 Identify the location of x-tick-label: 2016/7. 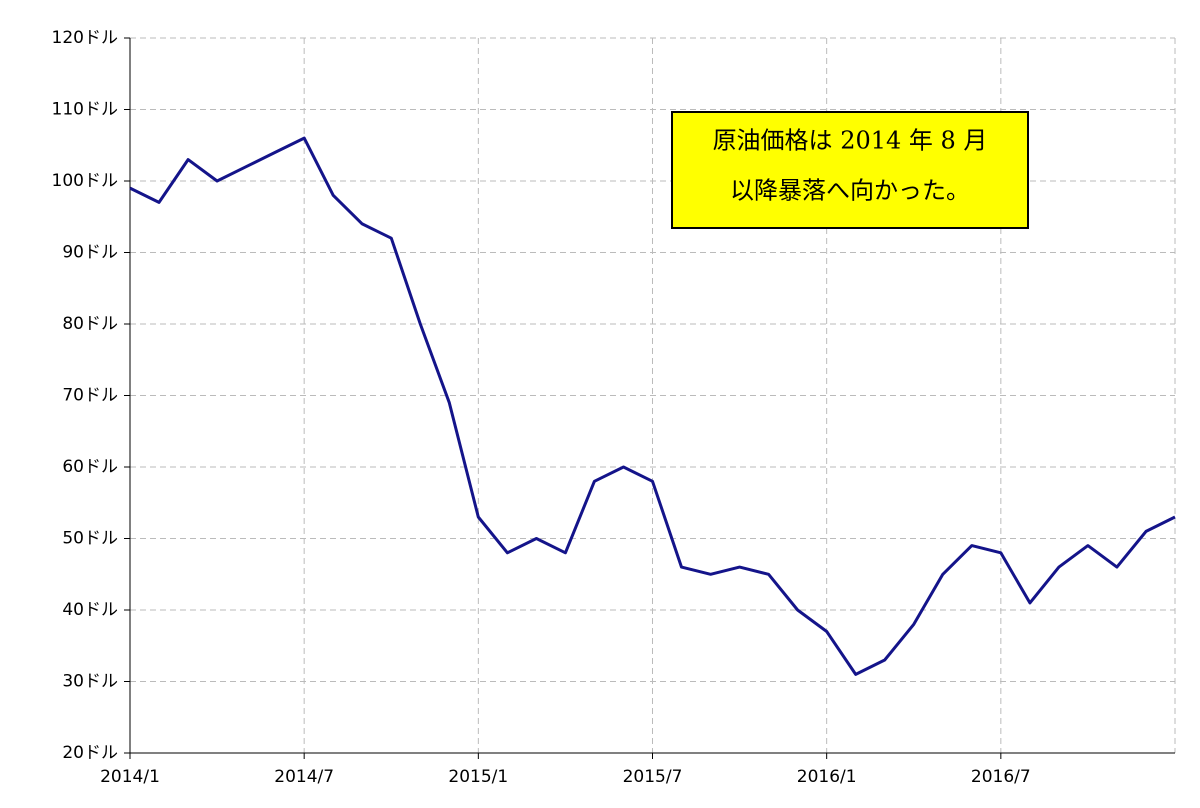
(1001, 777).